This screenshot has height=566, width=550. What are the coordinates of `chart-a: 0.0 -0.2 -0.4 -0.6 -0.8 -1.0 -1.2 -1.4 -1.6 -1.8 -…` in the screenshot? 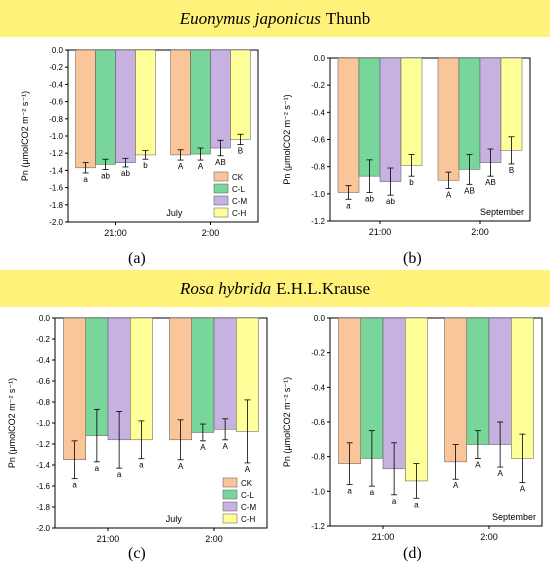 It's located at (139, 142).